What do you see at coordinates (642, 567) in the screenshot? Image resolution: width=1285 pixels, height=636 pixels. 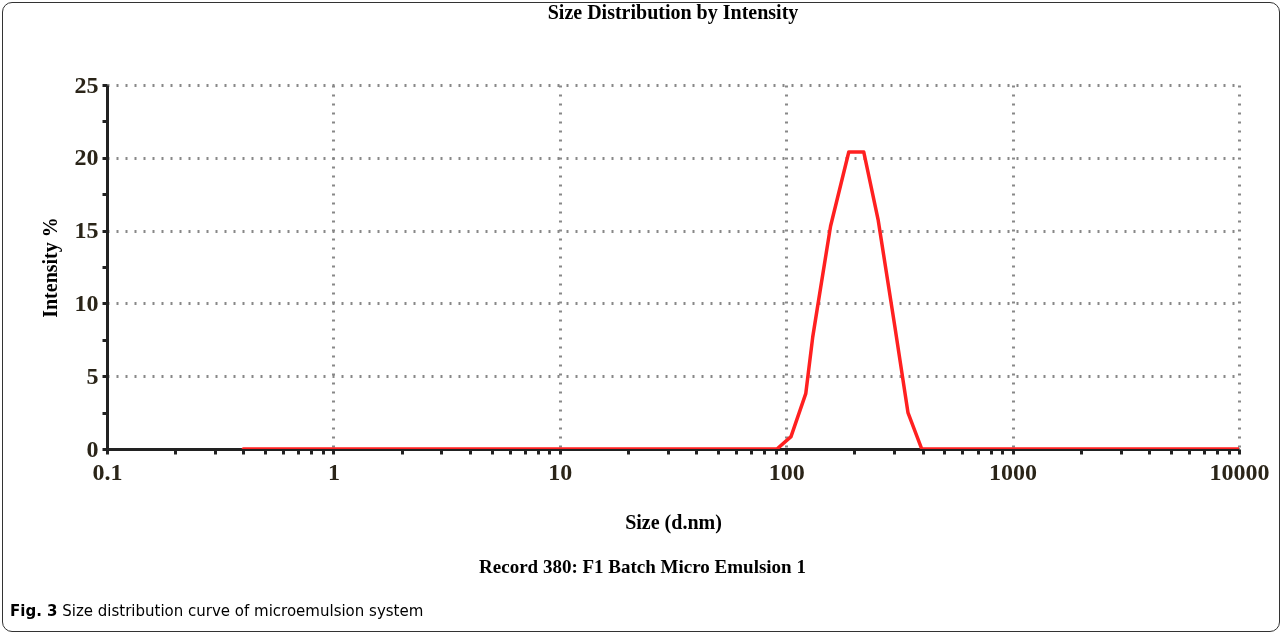 I see `text: Record 380: F1 Batch Micro Emulsion 1` at bounding box center [642, 567].